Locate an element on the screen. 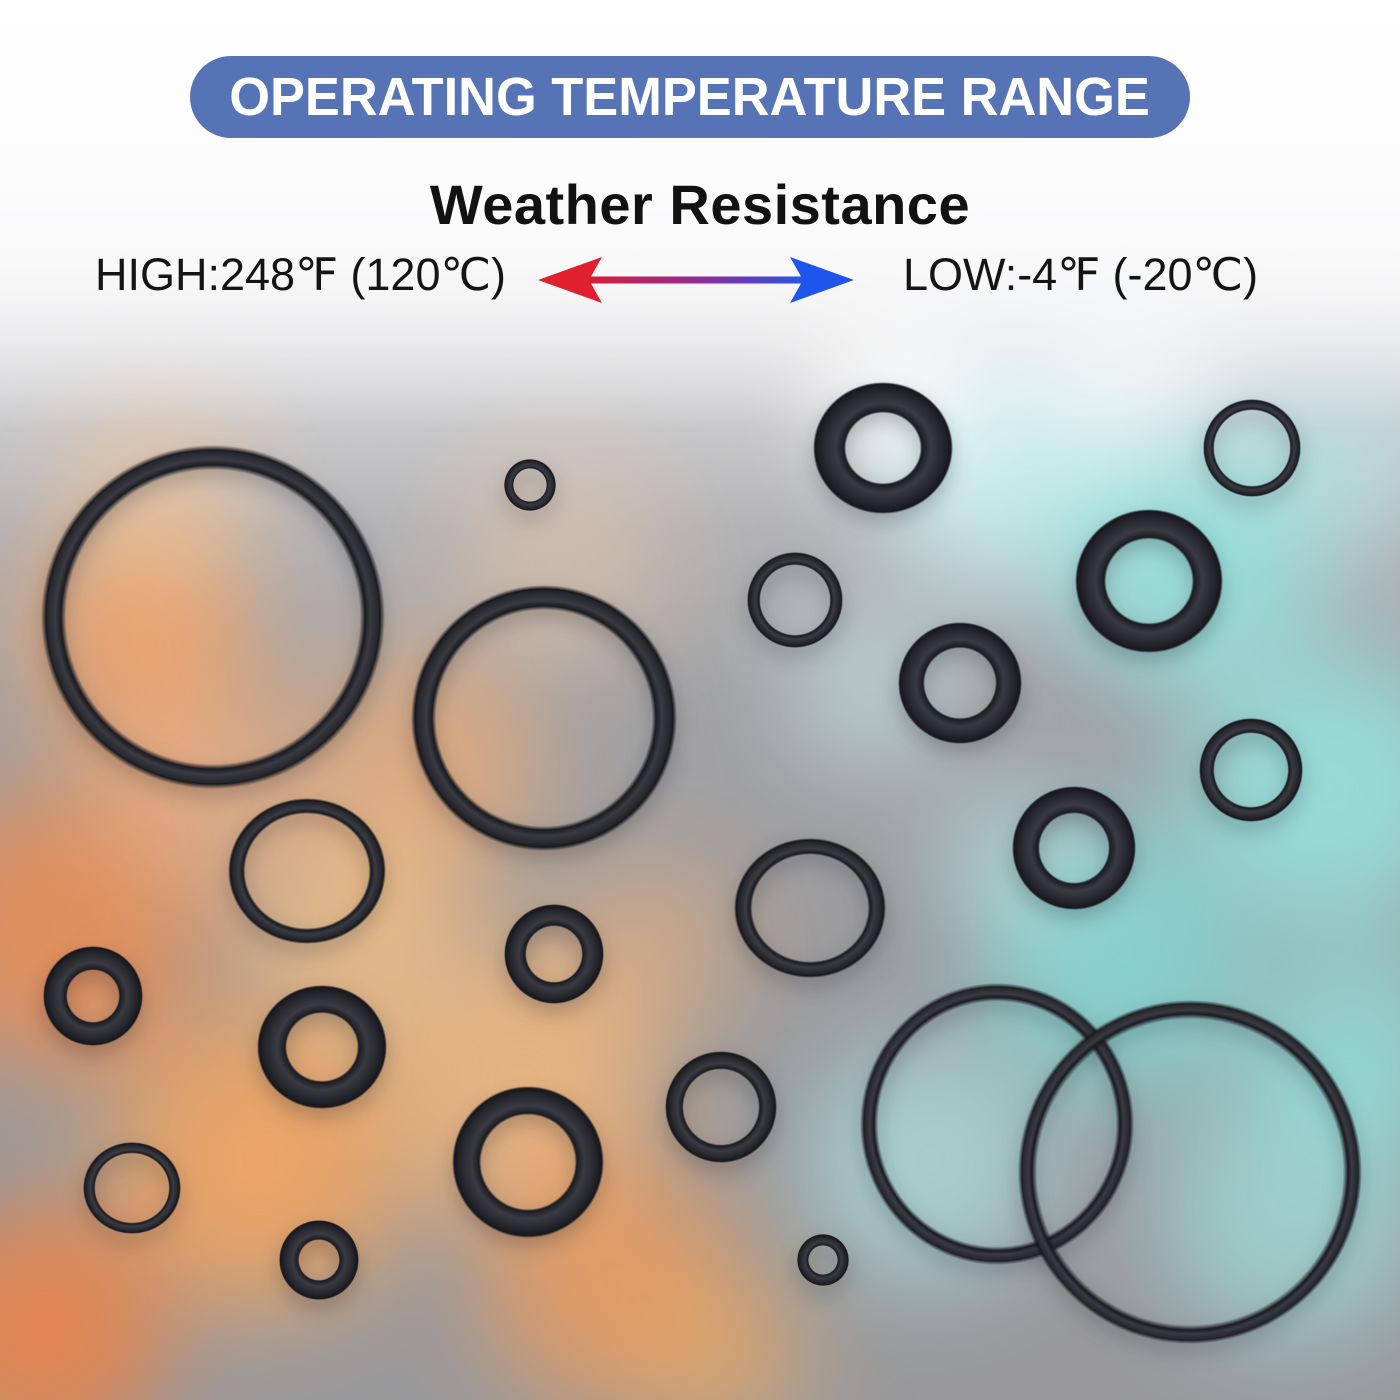 The width and height of the screenshot is (1400, 1400). banner-title: OPERATING TEMPERATURE RANGE is located at coordinates (690, 97).